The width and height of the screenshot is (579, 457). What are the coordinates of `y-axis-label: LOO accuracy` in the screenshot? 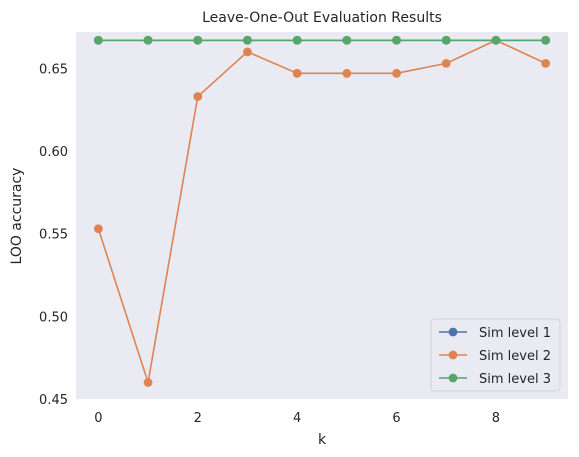 It's located at (17, 216).